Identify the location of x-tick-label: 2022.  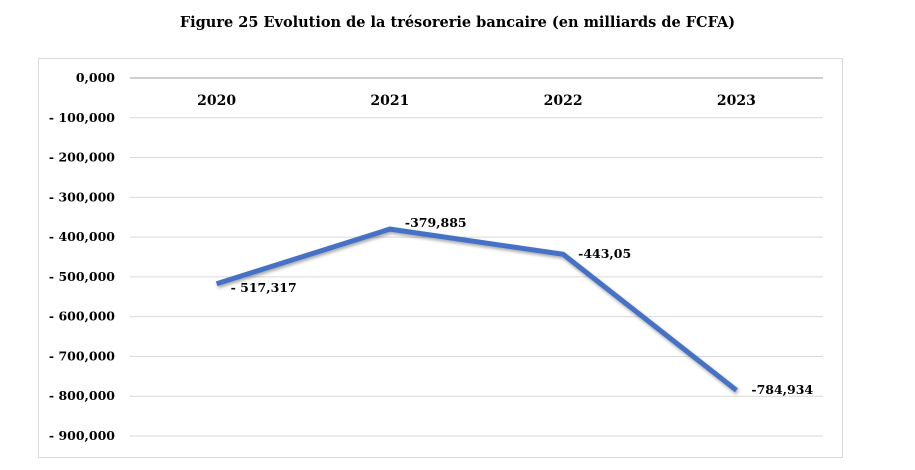
(563, 101).